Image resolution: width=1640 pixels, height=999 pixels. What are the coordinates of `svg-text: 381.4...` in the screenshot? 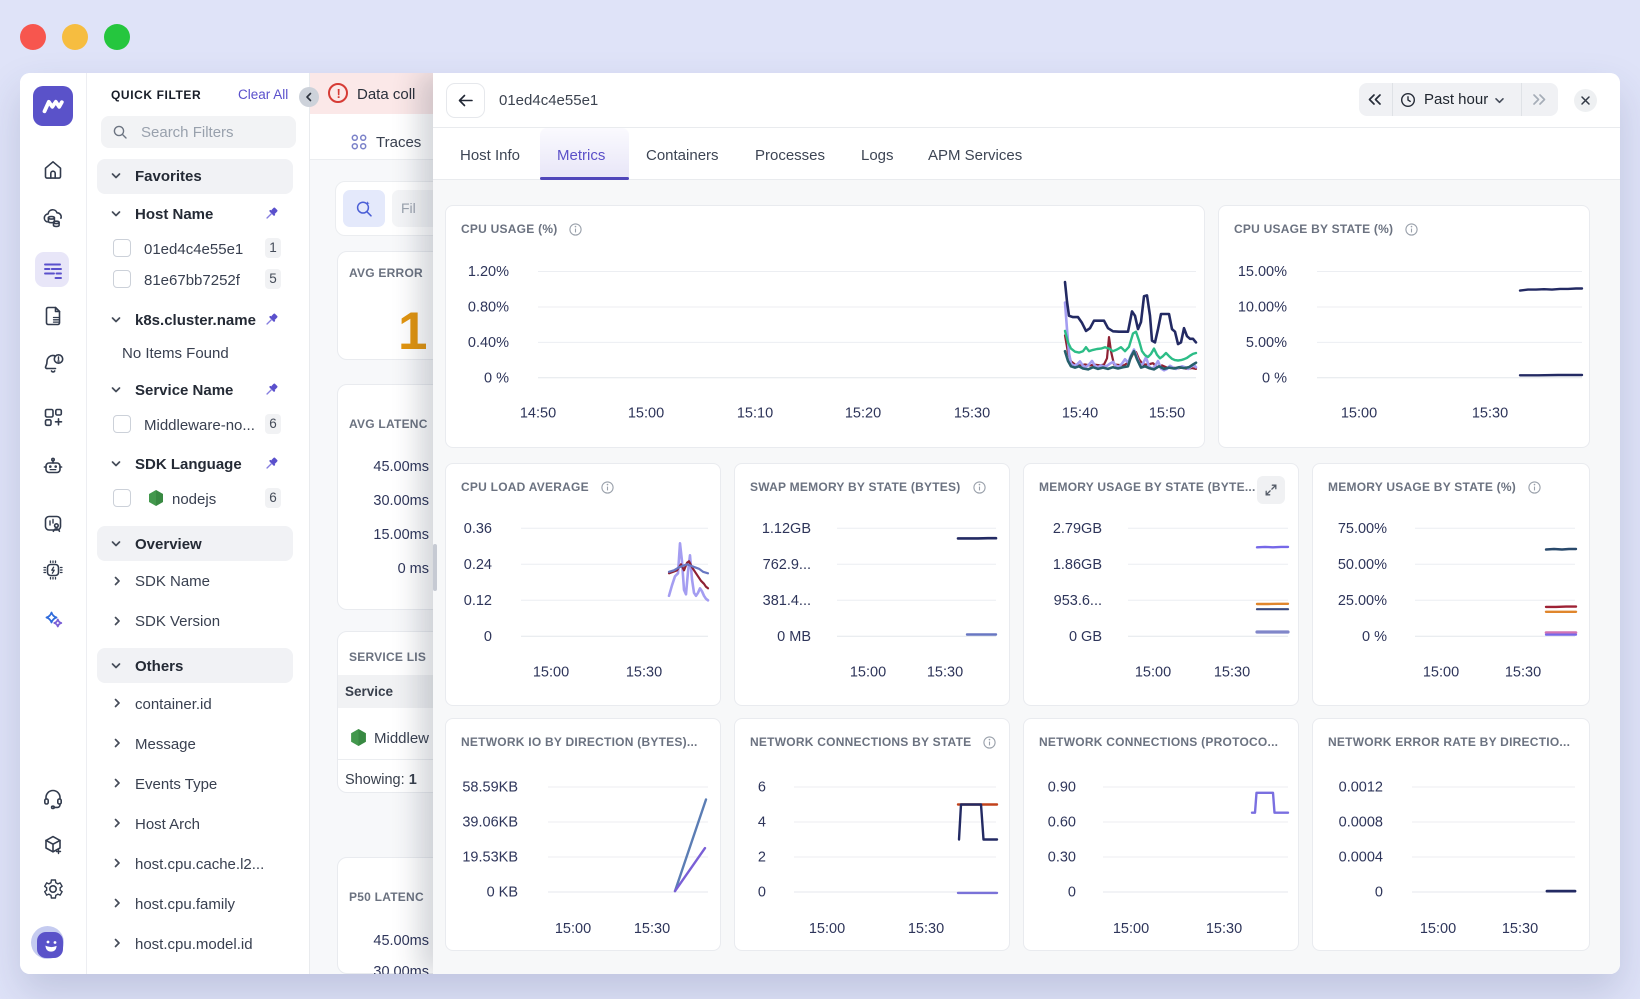 It's located at (787, 601).